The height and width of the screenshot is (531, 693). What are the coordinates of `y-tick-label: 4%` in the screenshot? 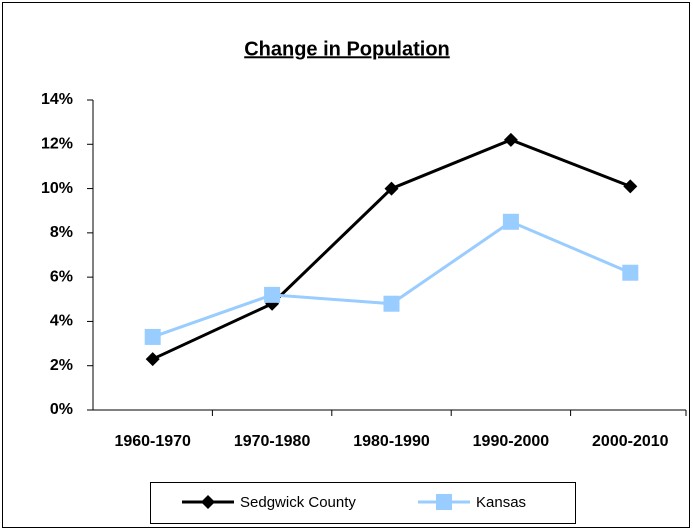 It's located at (61, 321).